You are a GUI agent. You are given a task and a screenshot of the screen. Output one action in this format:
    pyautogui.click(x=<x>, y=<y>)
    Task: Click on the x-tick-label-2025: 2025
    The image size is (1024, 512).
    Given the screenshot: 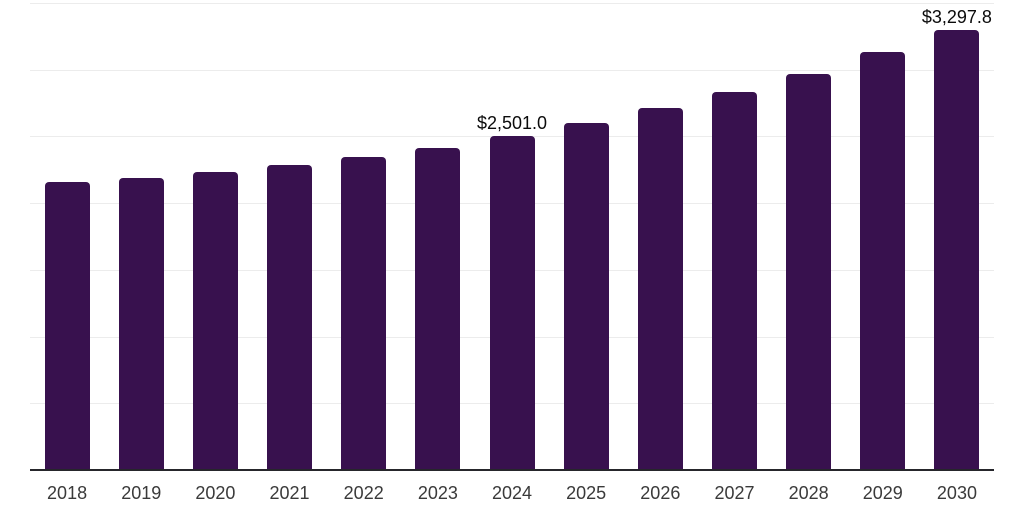 What is the action you would take?
    pyautogui.click(x=586, y=493)
    